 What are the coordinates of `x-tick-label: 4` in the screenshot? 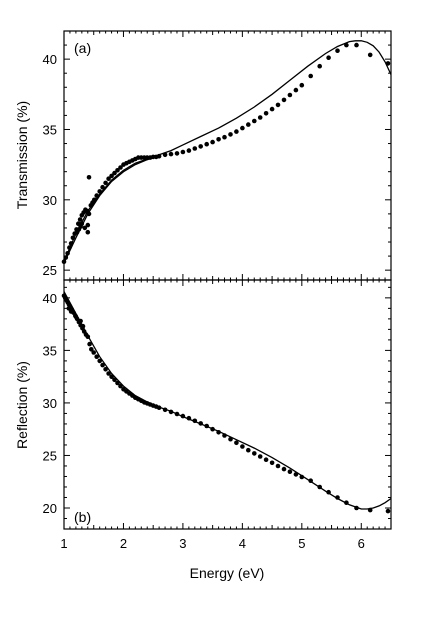 It's located at (242, 543).